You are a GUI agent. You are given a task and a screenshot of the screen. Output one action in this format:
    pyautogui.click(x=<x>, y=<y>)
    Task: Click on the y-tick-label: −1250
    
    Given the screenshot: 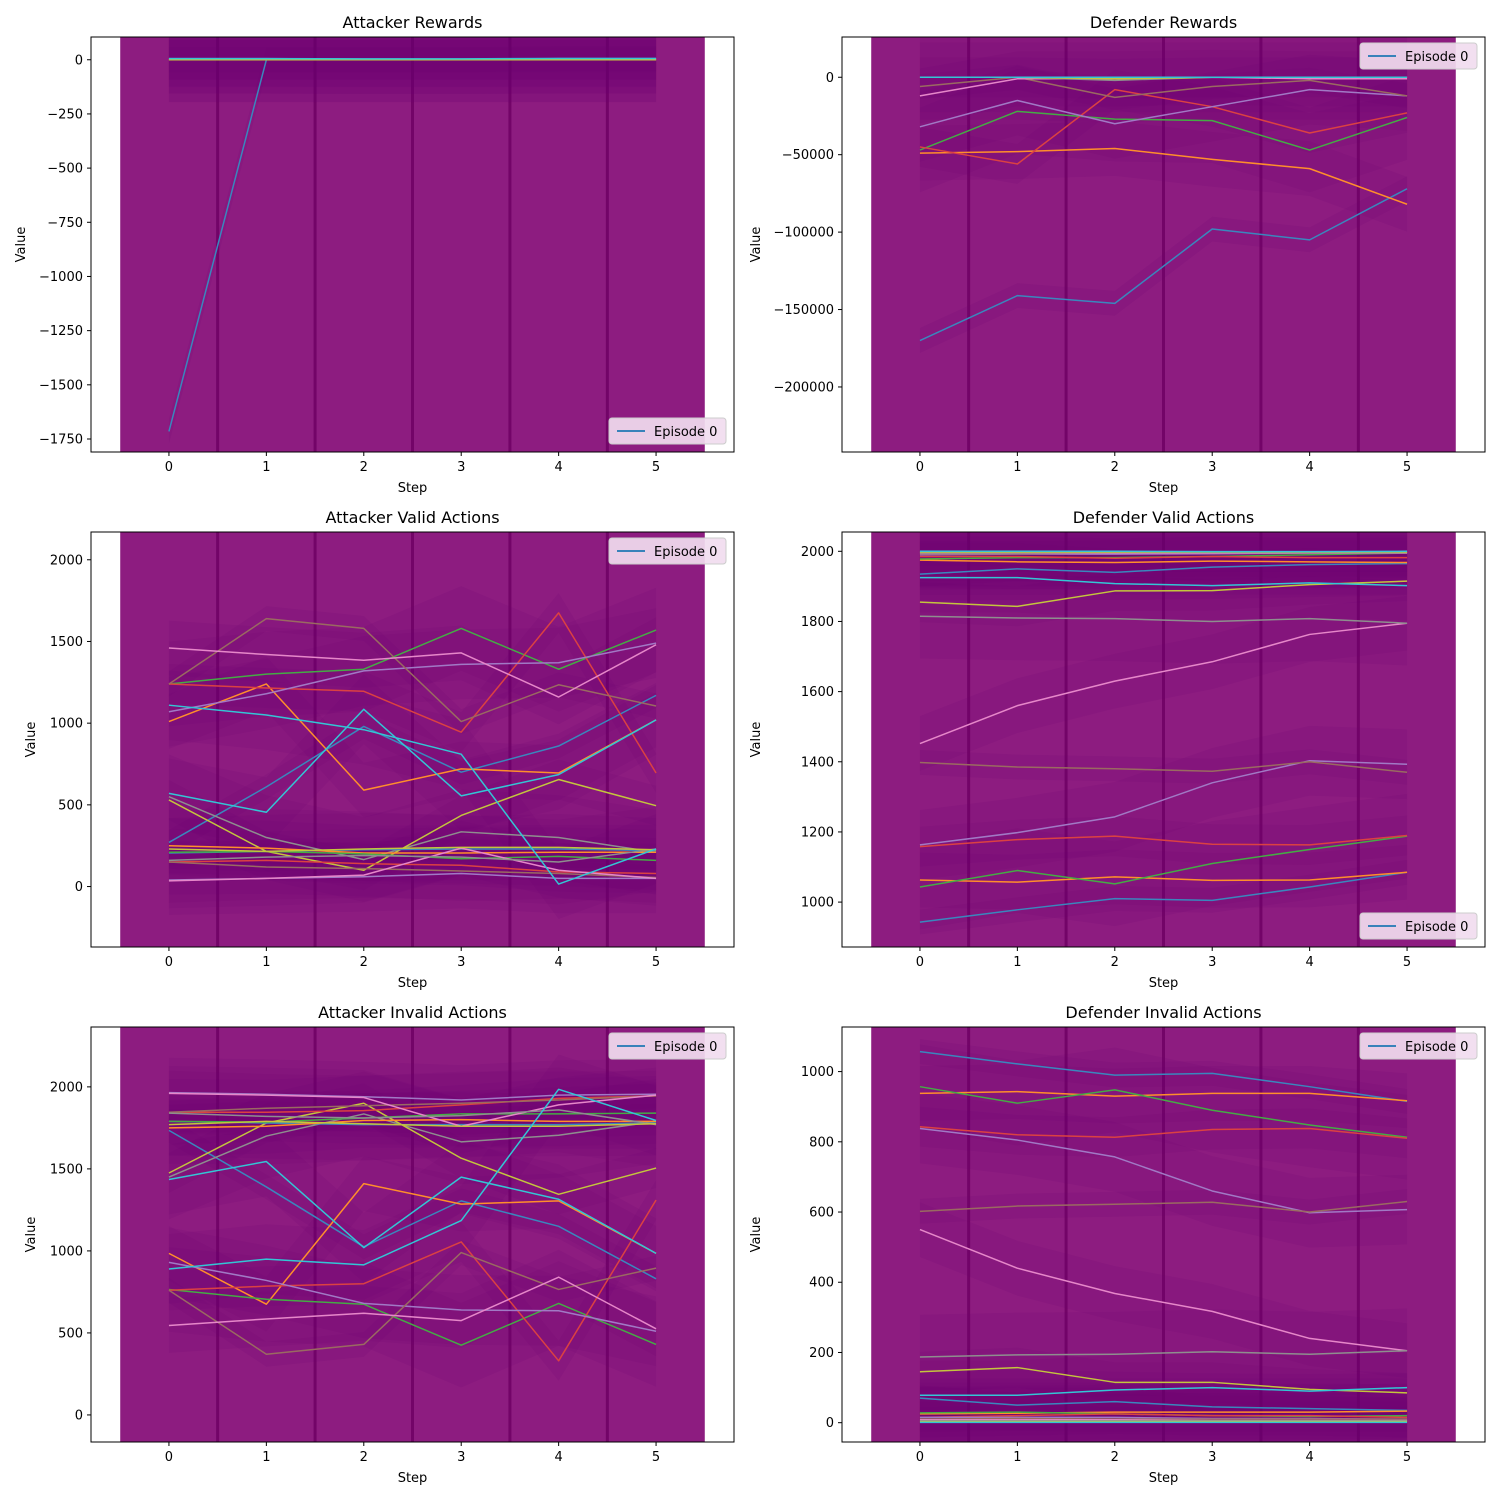 What is the action you would take?
    pyautogui.click(x=61, y=331)
    